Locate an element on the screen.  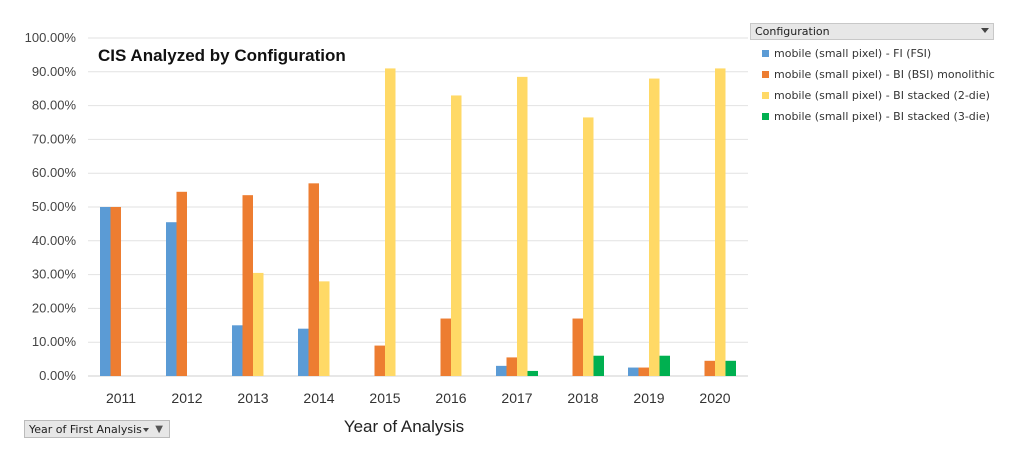
x-tick-label: 2019 is located at coordinates (648, 398).